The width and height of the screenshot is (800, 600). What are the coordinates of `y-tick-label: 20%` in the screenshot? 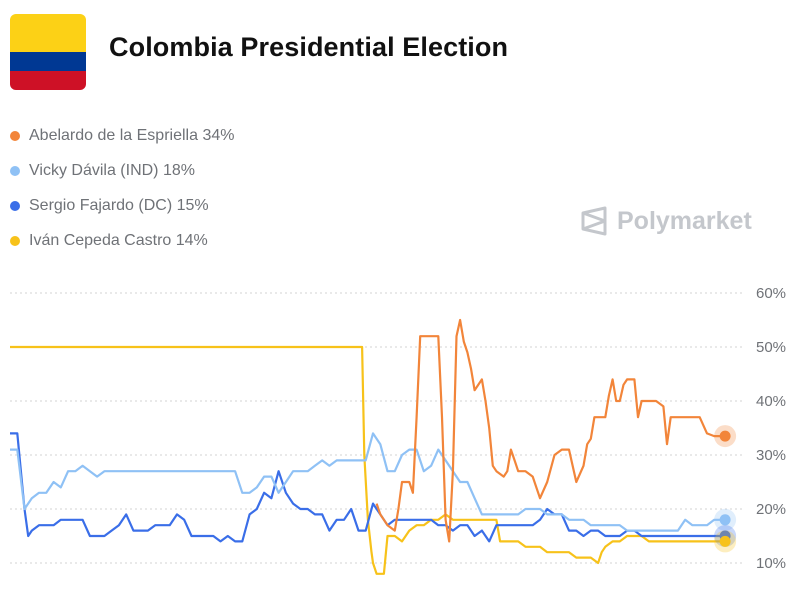 It's located at (771, 509).